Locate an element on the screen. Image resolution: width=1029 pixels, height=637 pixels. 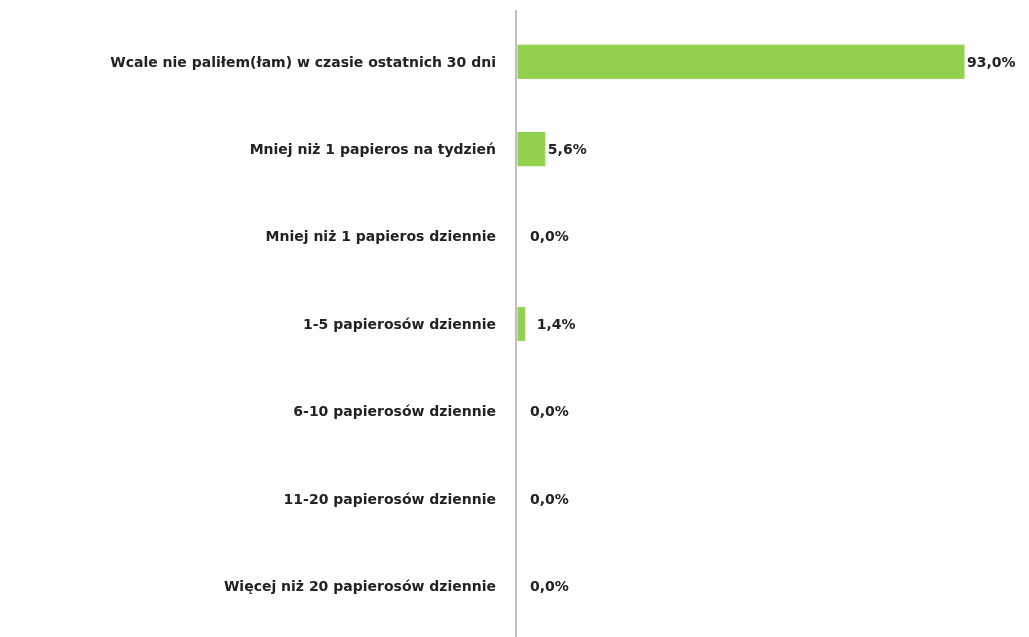
y-tick-label: Wcale nie paliłem(łam) w czasie ostatnich 30 dni is located at coordinates (303, 61).